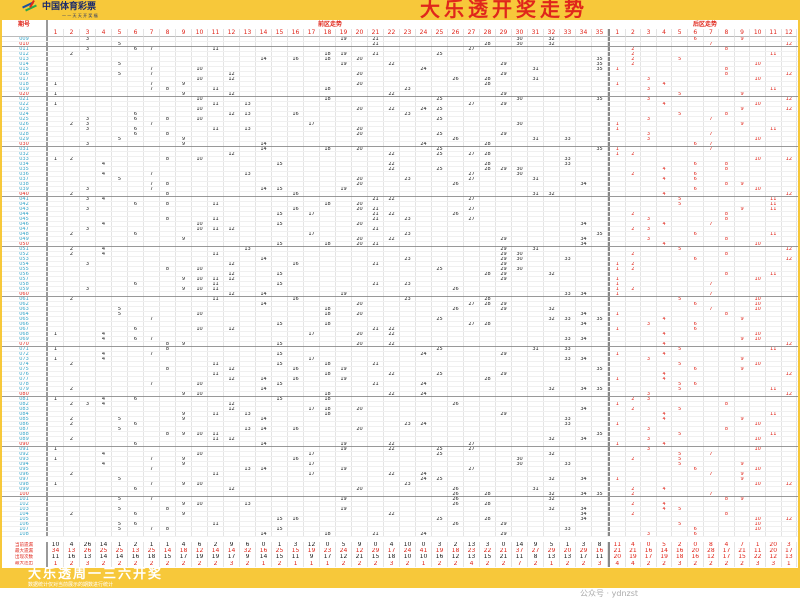 This screenshot has width=800, height=600. What do you see at coordinates (25, 454) in the screenshot?
I see `issue-number: 092` at bounding box center [25, 454].